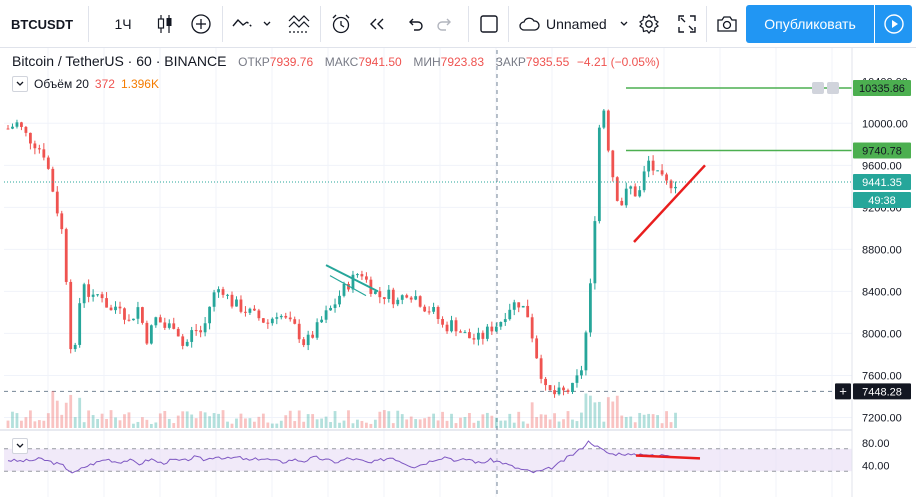  I want to click on settings-button, so click(649, 24).